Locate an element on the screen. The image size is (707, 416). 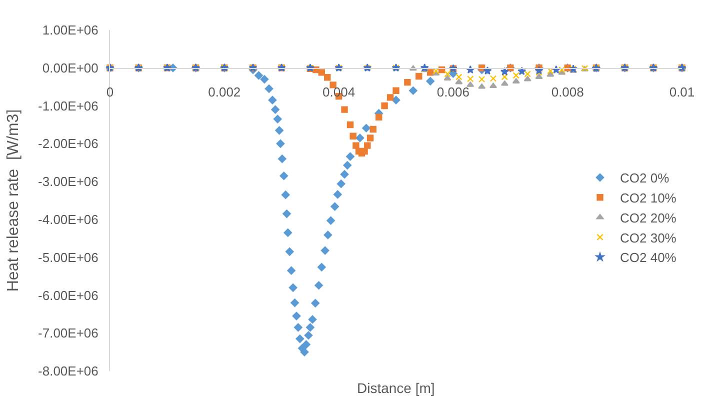
legend-label: CO2 10% is located at coordinates (648, 198).